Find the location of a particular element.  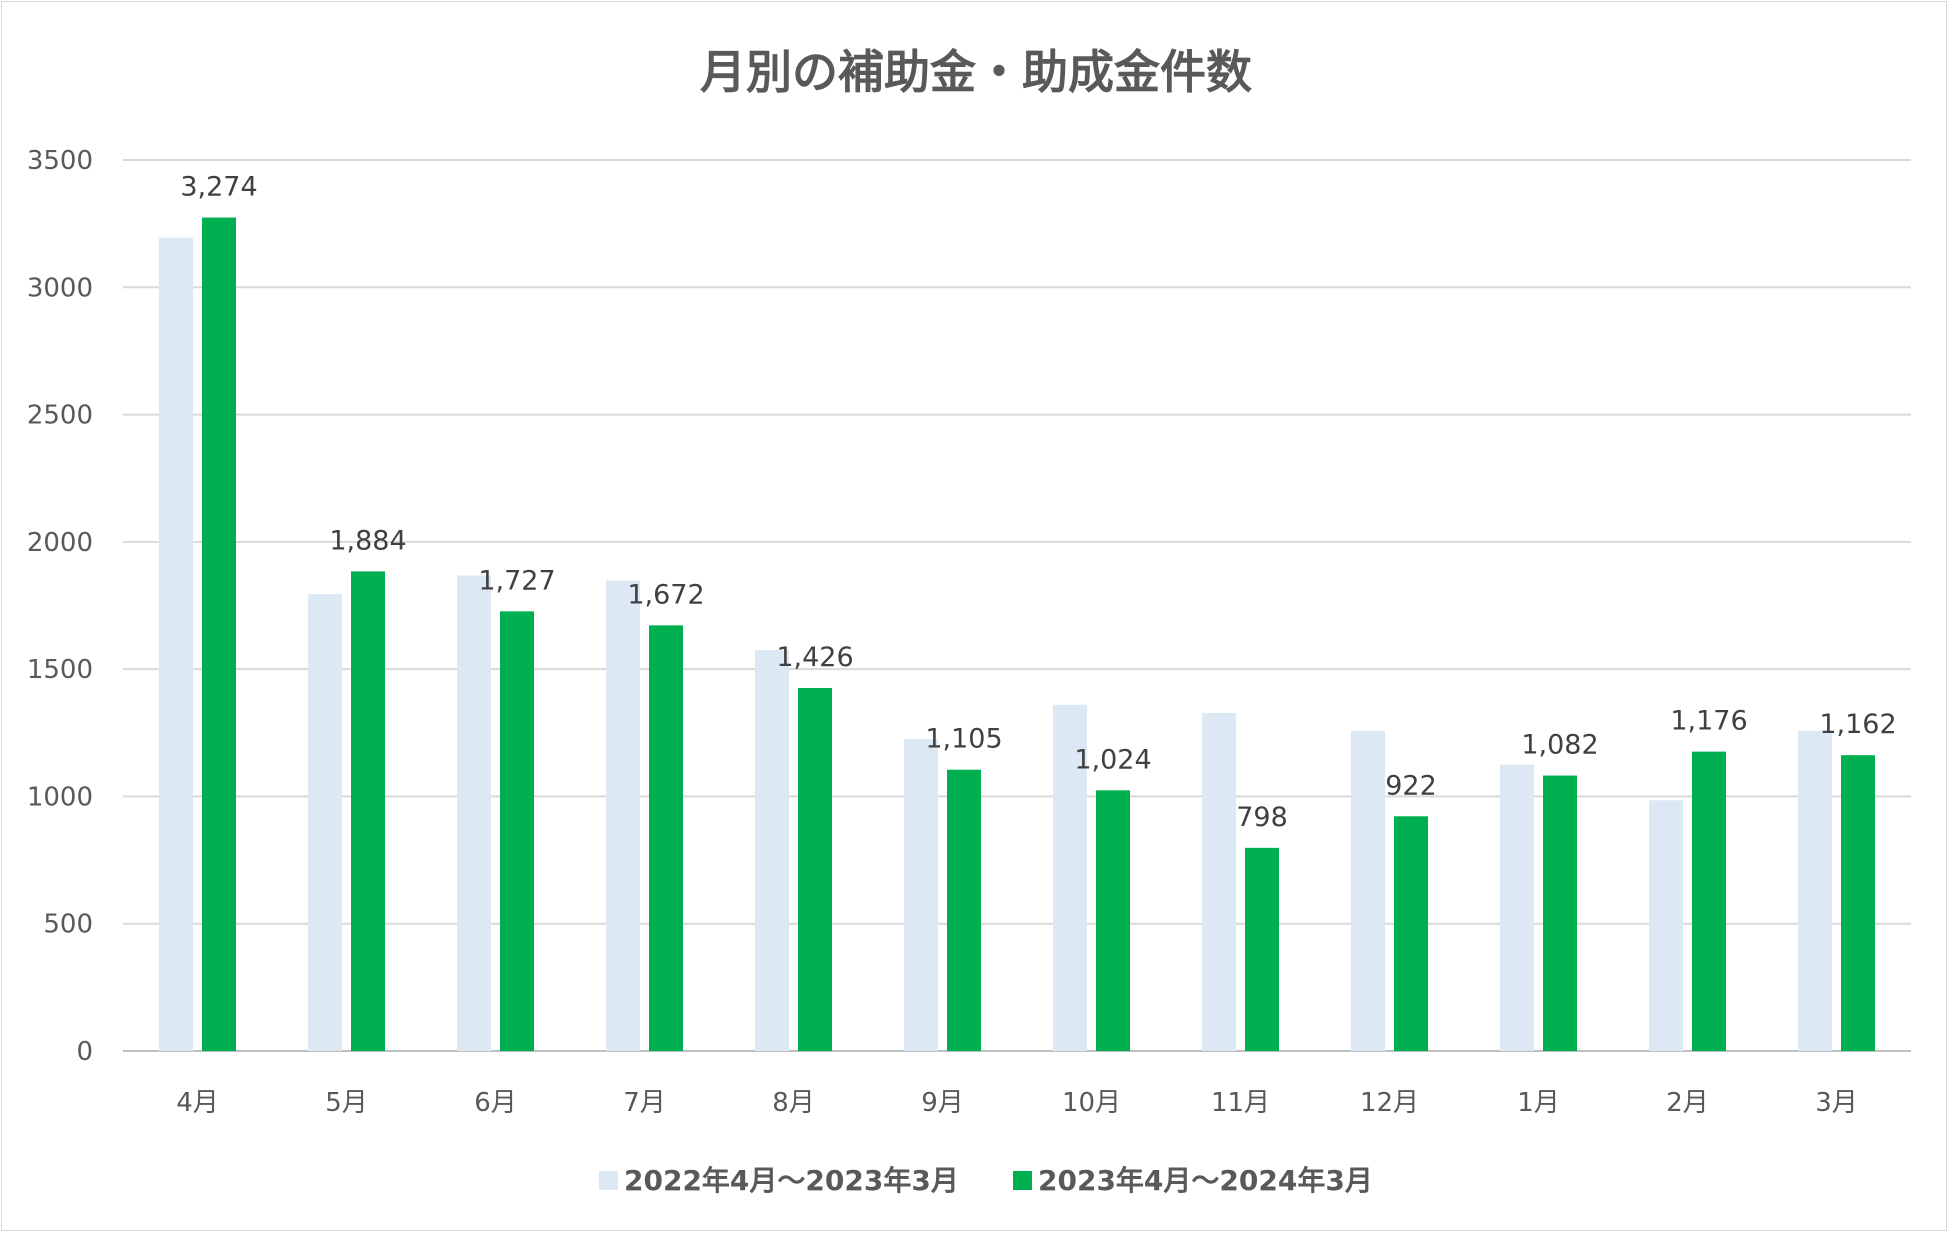

chart-title: 月別の補助金・助成金件数 is located at coordinates (976, 72).